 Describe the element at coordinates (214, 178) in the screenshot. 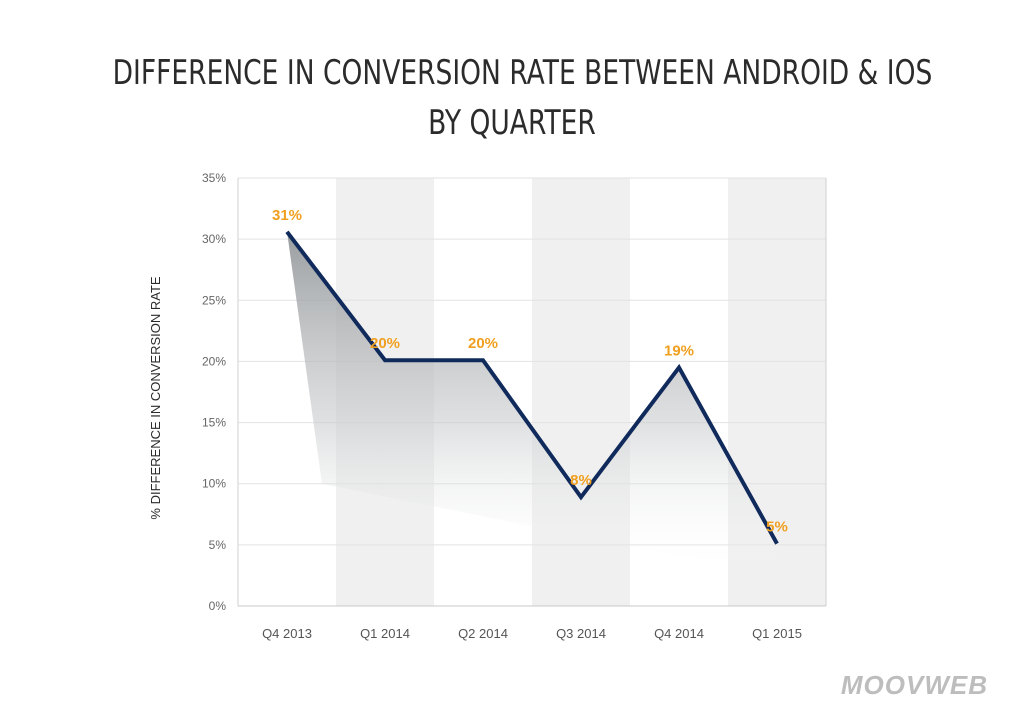

I see `y-tick-label: 35%` at that location.